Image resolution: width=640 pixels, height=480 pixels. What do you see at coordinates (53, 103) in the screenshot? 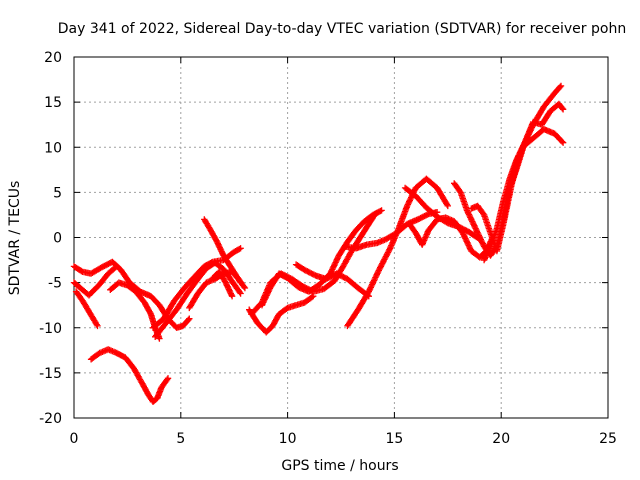
I see `y-tick-label: 15` at bounding box center [53, 103].